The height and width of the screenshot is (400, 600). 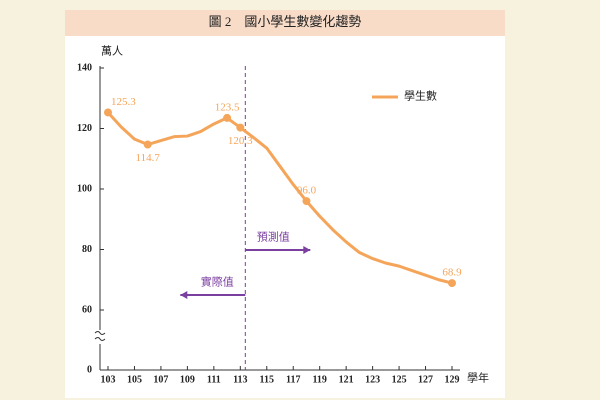 What do you see at coordinates (134, 379) in the screenshot?
I see `x-tick-label: 105` at bounding box center [134, 379].